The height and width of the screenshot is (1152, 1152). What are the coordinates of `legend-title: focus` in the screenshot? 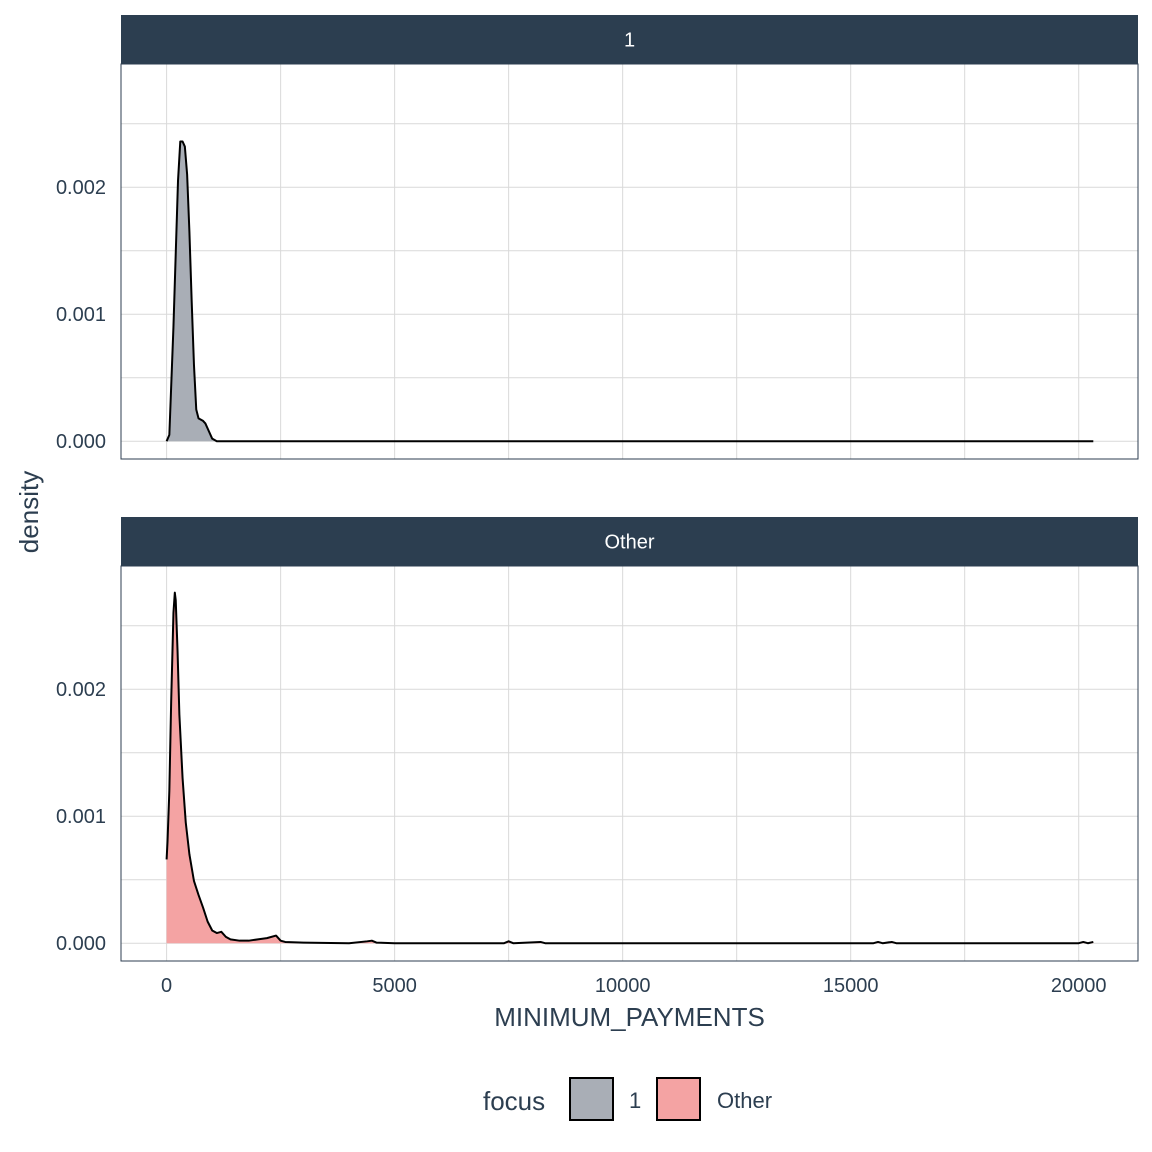 It's located at (514, 1101).